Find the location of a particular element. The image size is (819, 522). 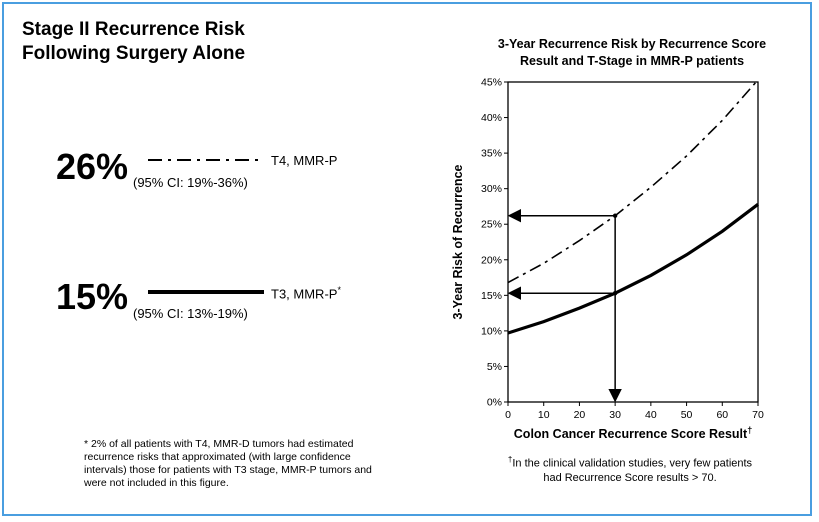

risk-t3-ci: (95% CI: 13%-19%) is located at coordinates (190, 313).